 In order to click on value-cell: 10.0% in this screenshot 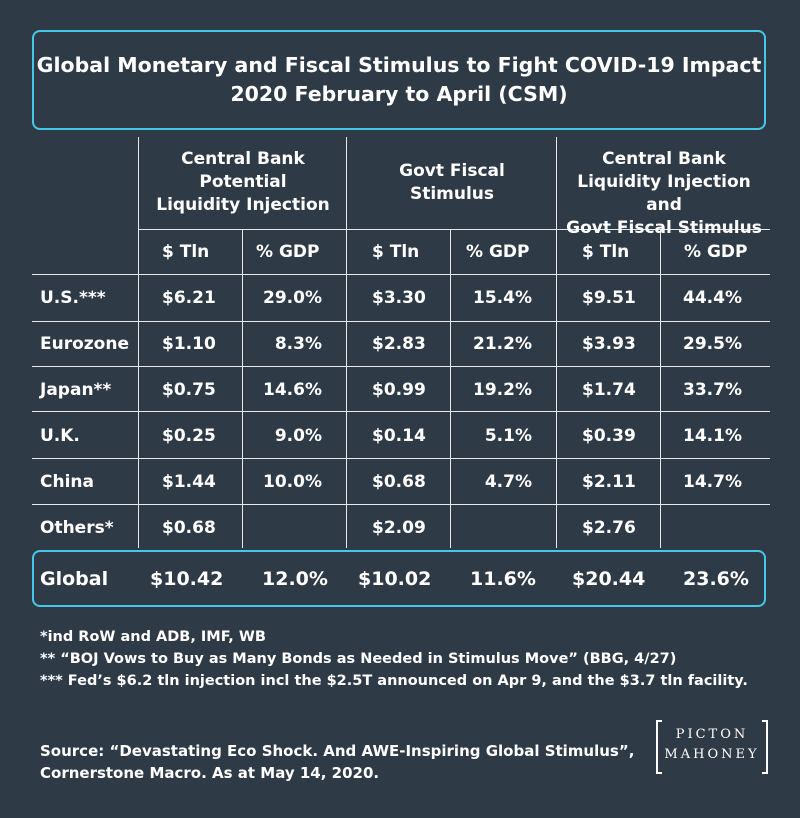, I will do `click(292, 482)`.